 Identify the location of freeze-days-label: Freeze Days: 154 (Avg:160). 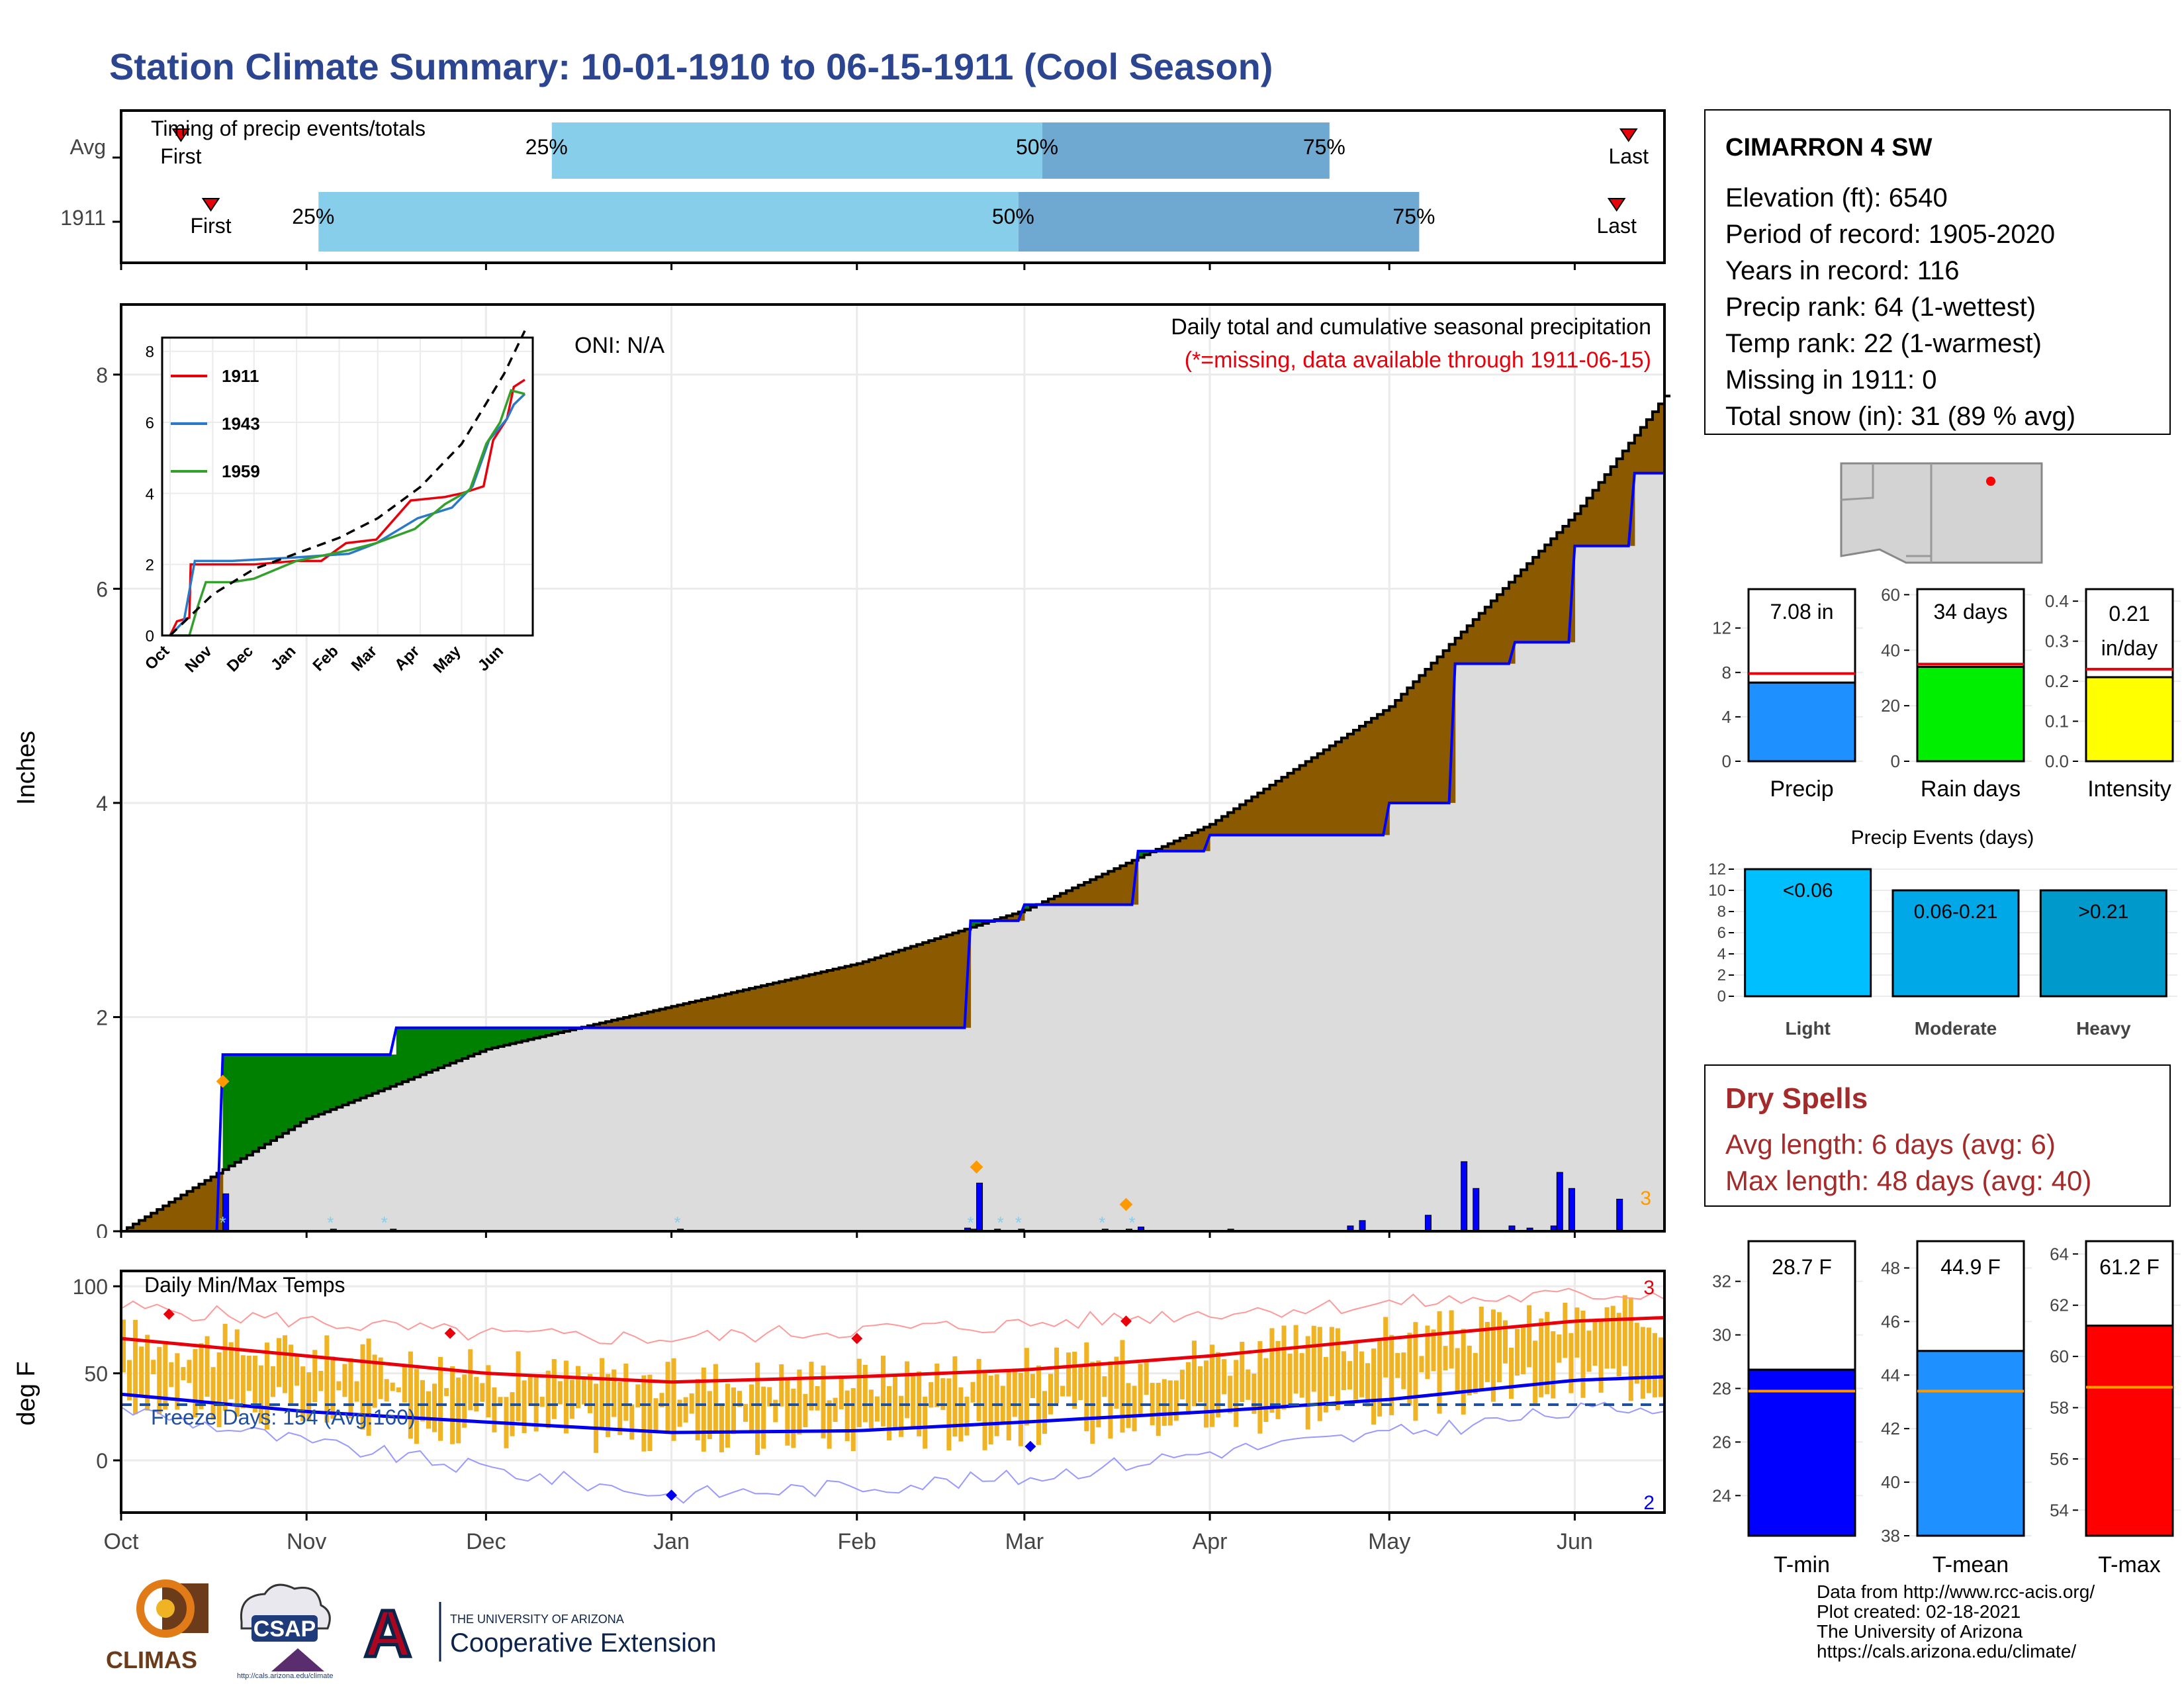
(283, 1417).